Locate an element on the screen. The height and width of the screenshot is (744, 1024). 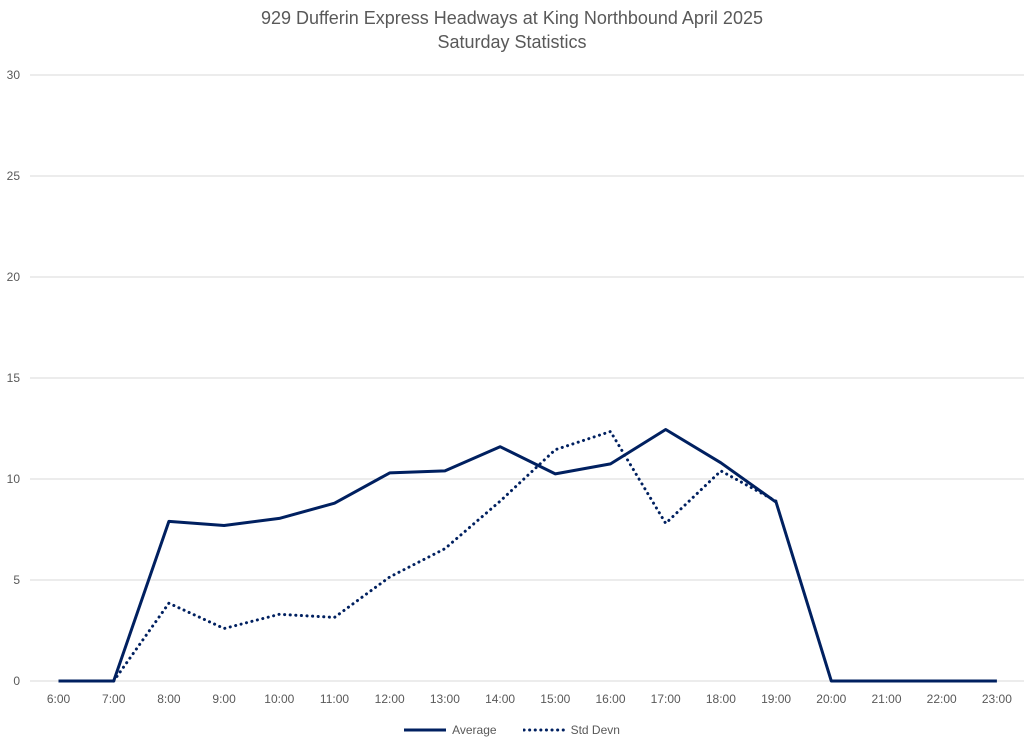
legend-item-std-devn: Std Devn is located at coordinates (571, 730).